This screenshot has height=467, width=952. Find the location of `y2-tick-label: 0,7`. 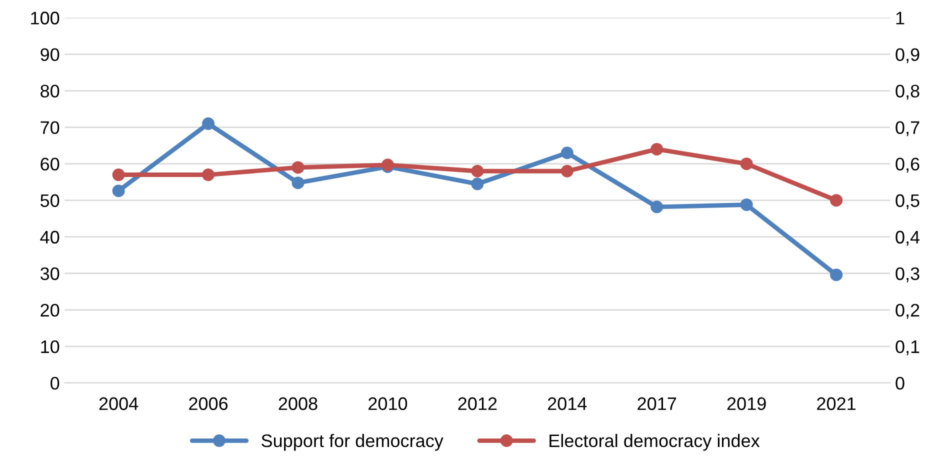

y2-tick-label: 0,7 is located at coordinates (908, 128).